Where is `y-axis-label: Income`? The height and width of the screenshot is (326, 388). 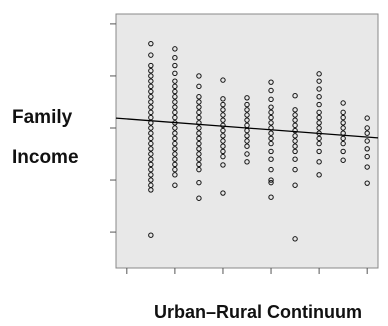
y-axis-label: Income is located at coordinates (45, 157).